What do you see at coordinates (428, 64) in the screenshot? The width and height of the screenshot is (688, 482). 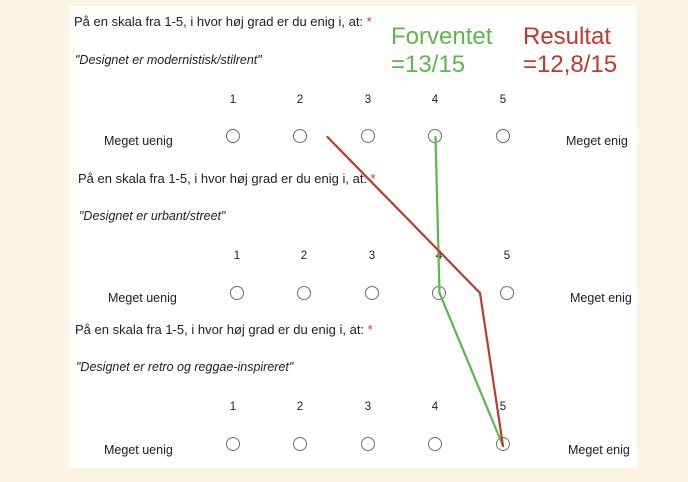 I see `expected-score: =13/15` at bounding box center [428, 64].